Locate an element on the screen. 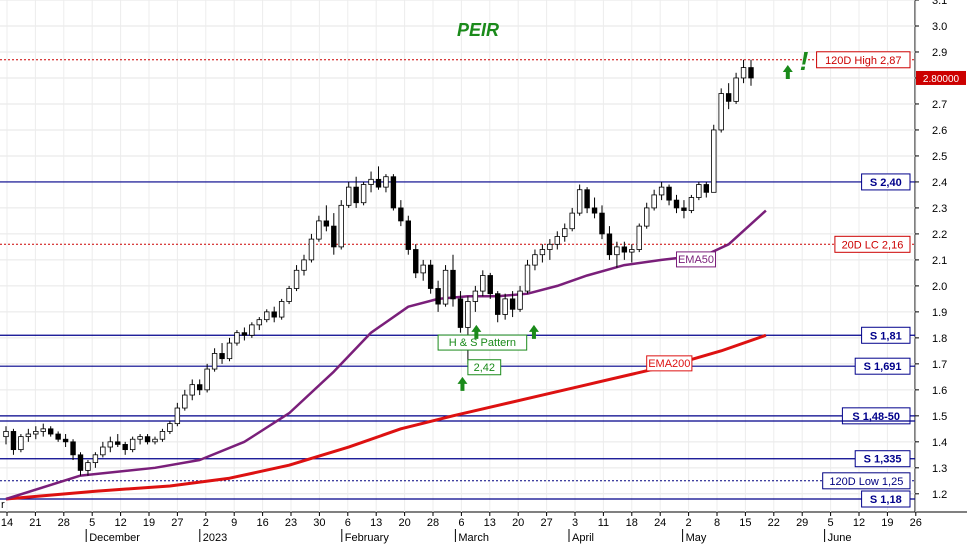 The height and width of the screenshot is (553, 967). x-tick-label: 29 is located at coordinates (802, 523).